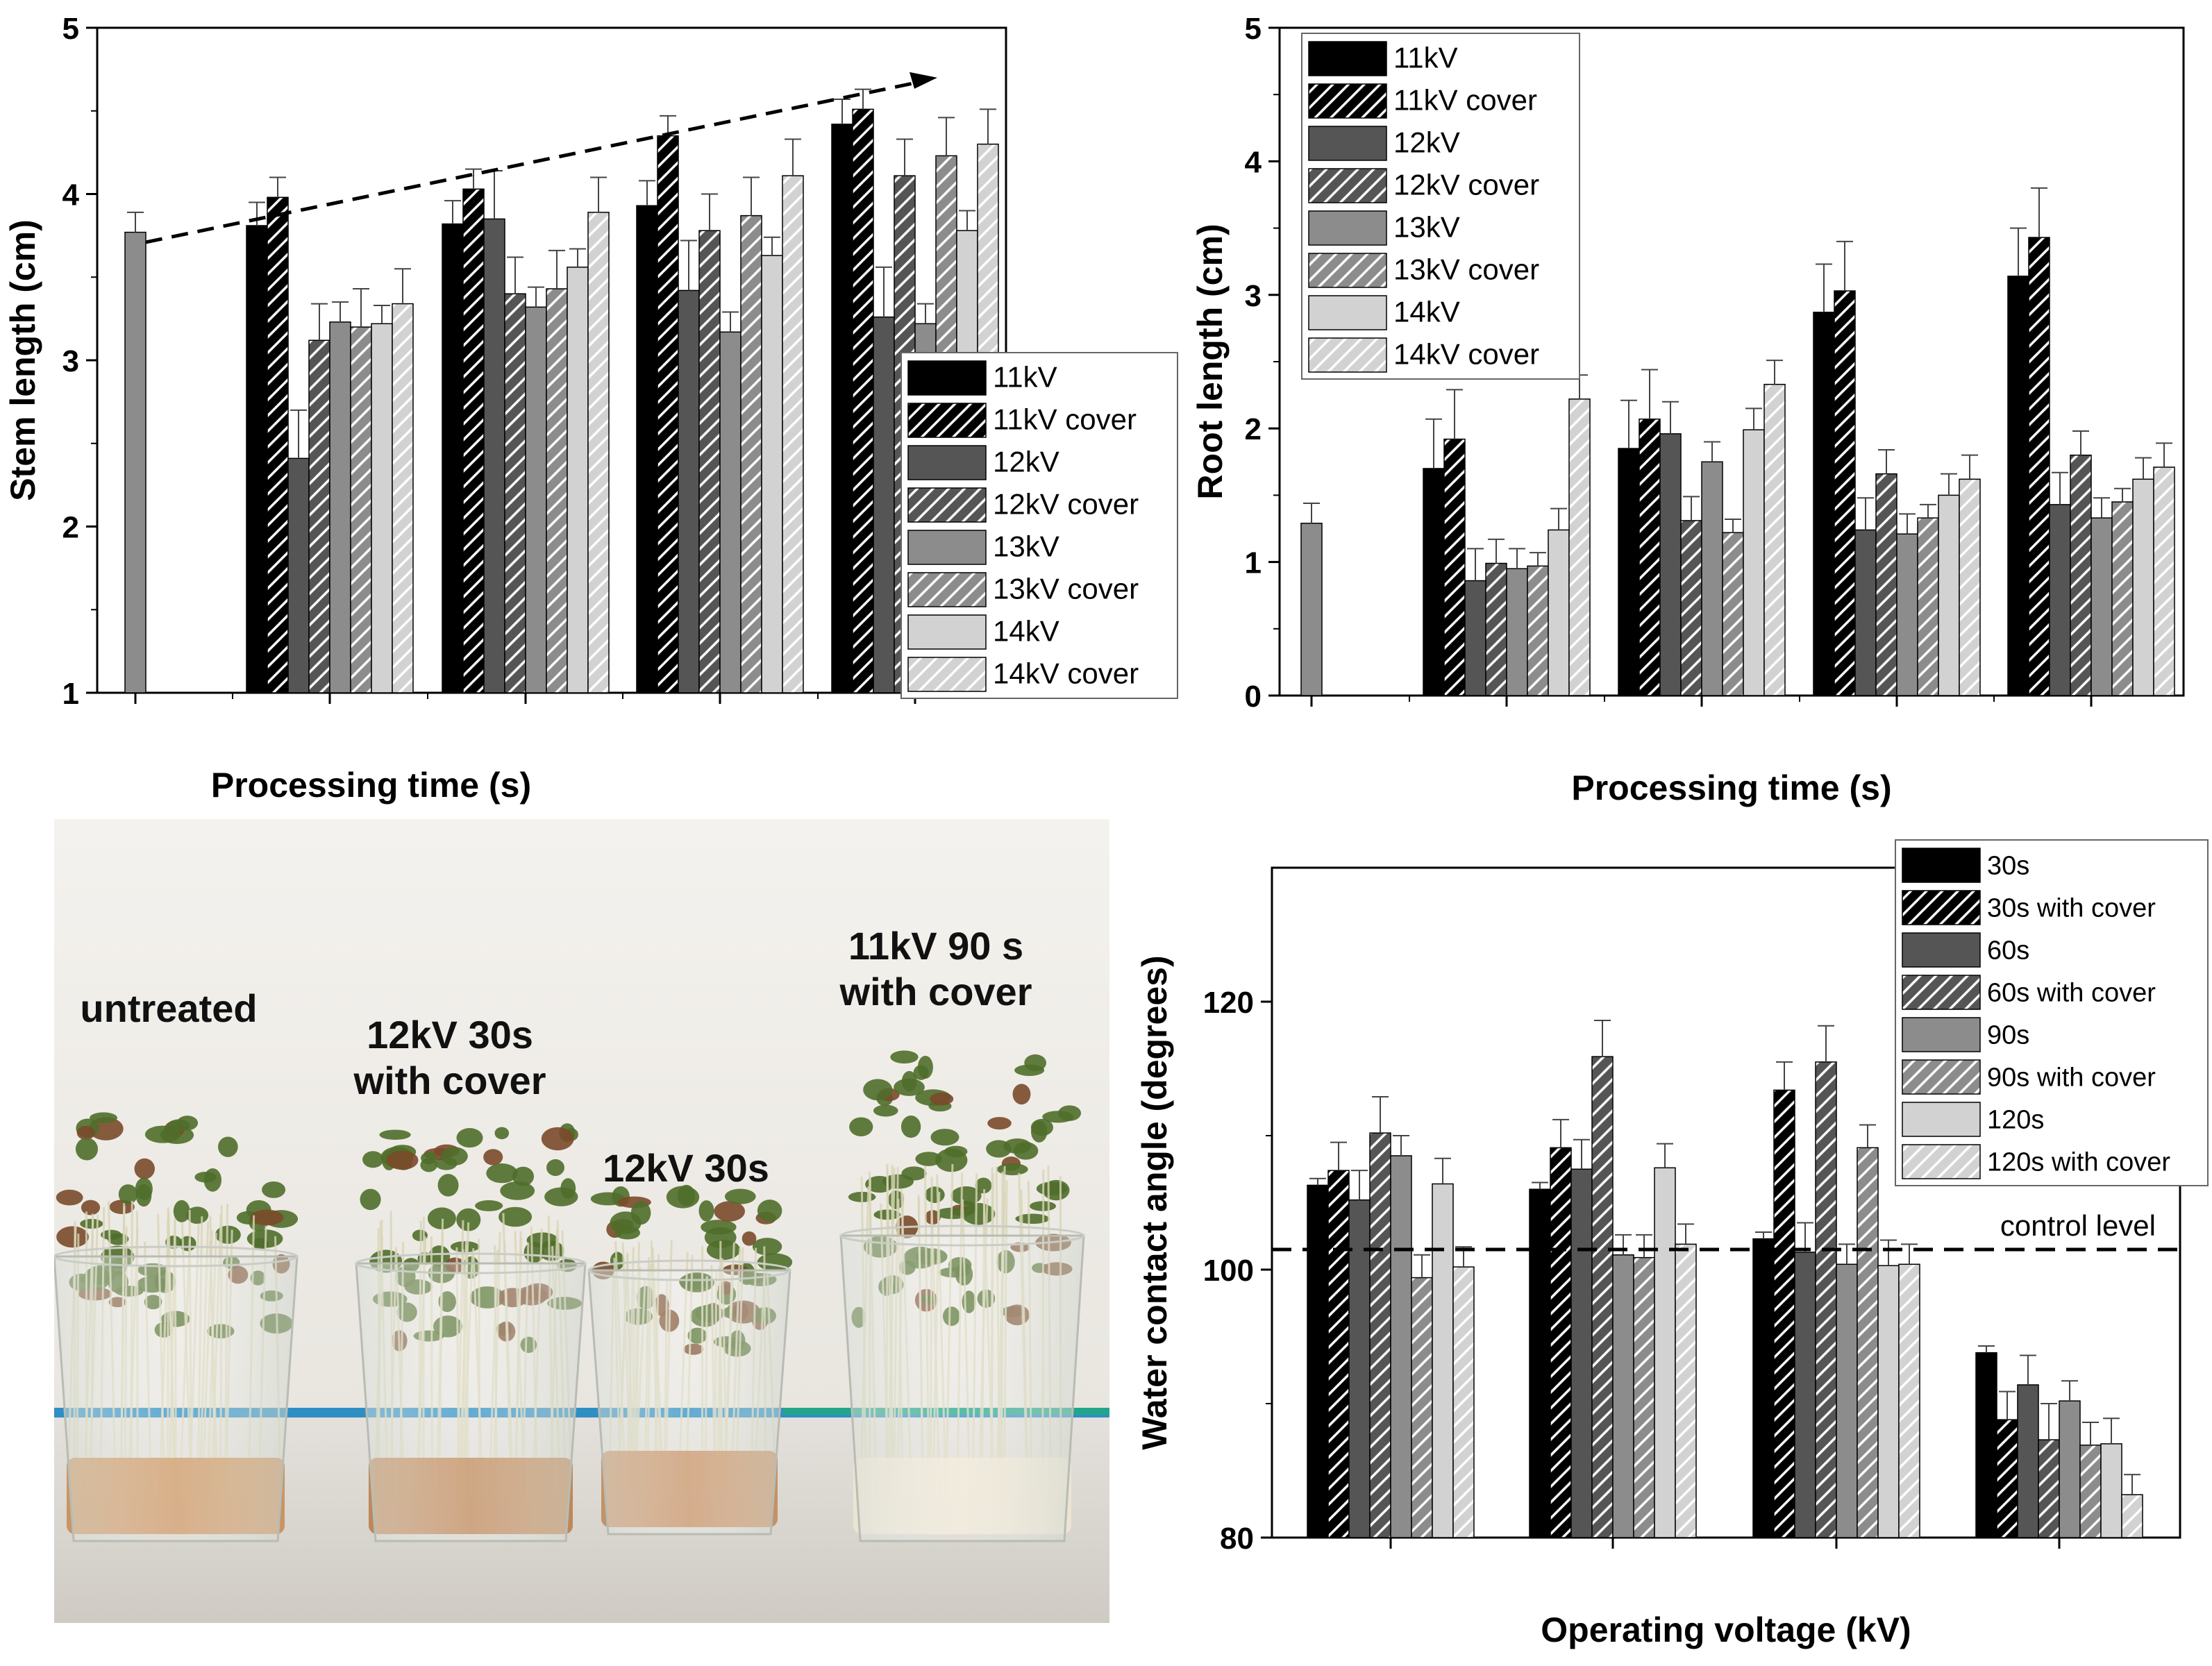  Describe the element at coordinates (1941, 1120) in the screenshot. I see `legend-swatch-120s` at that location.